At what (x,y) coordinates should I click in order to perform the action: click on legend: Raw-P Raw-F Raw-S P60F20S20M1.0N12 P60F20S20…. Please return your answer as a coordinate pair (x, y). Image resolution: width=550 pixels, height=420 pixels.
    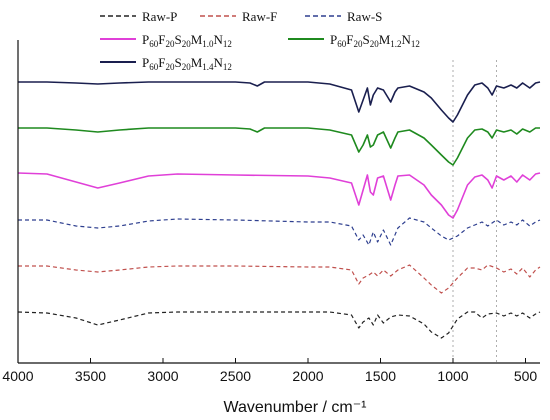
    Looking at the image, I should click on (260, 40).